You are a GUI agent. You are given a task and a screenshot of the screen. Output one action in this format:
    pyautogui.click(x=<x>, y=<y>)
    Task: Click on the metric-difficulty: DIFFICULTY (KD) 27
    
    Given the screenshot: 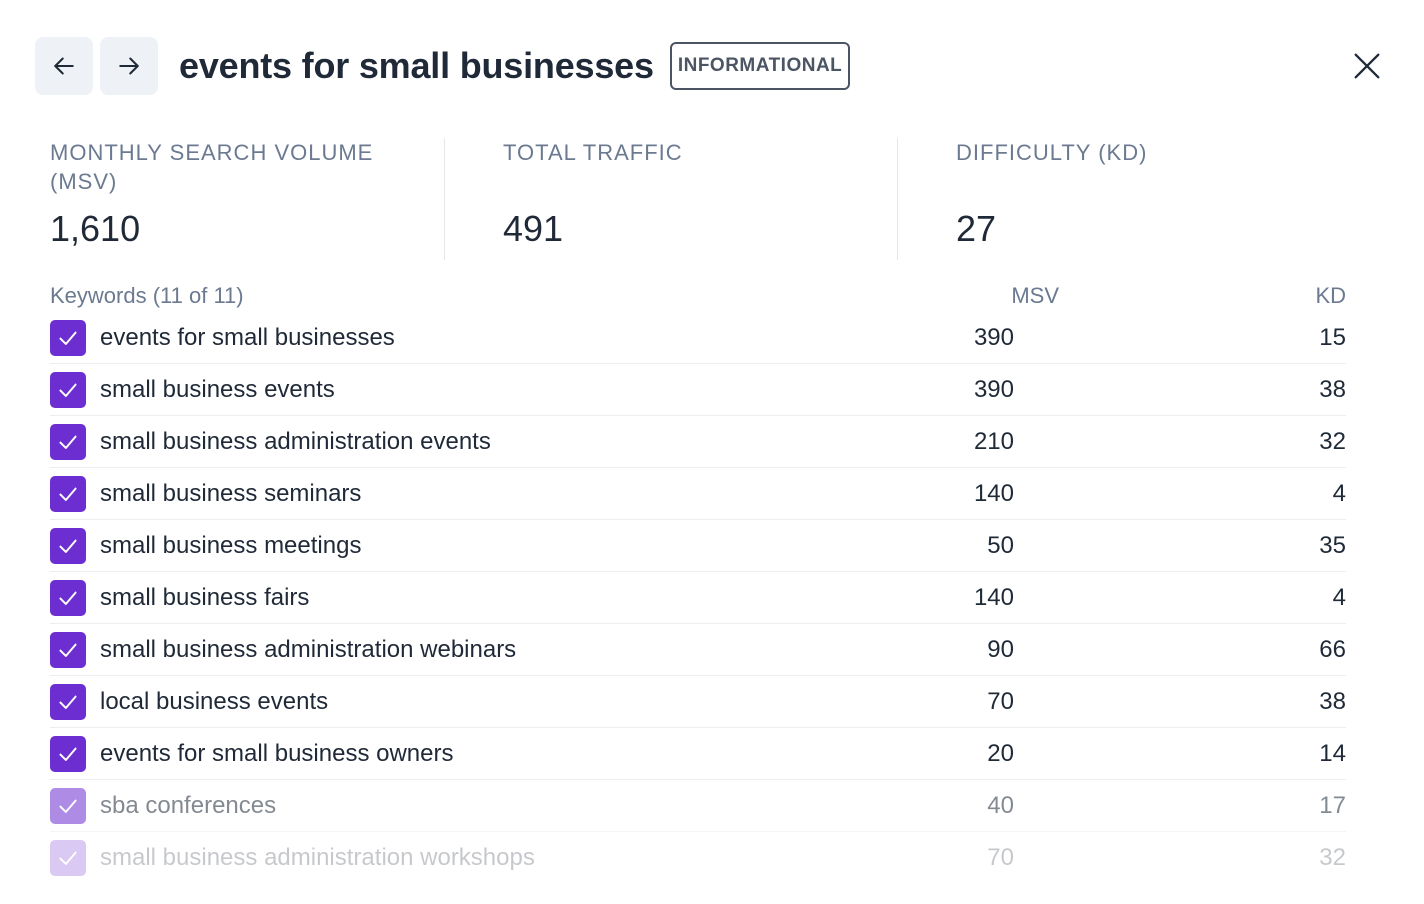 What is the action you would take?
    pyautogui.click(x=1123, y=199)
    